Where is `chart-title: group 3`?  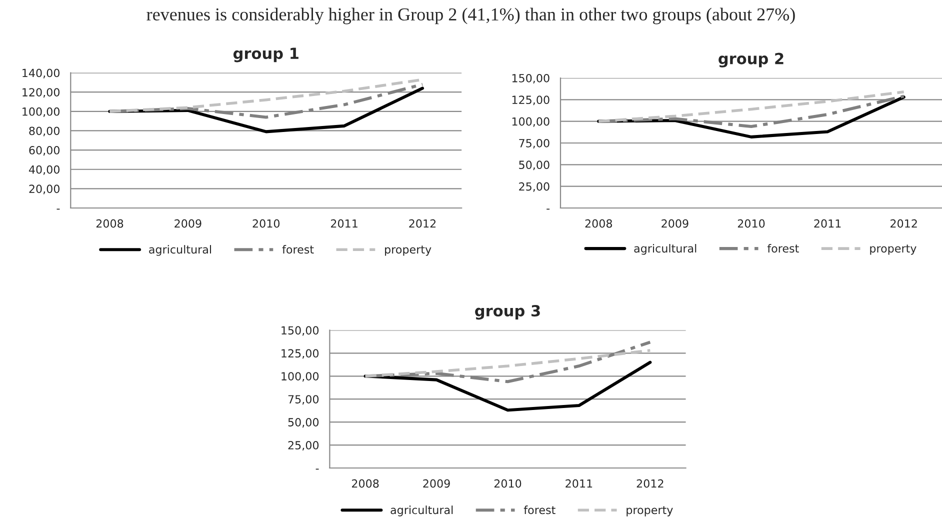 chart-title: group 3 is located at coordinates (507, 312).